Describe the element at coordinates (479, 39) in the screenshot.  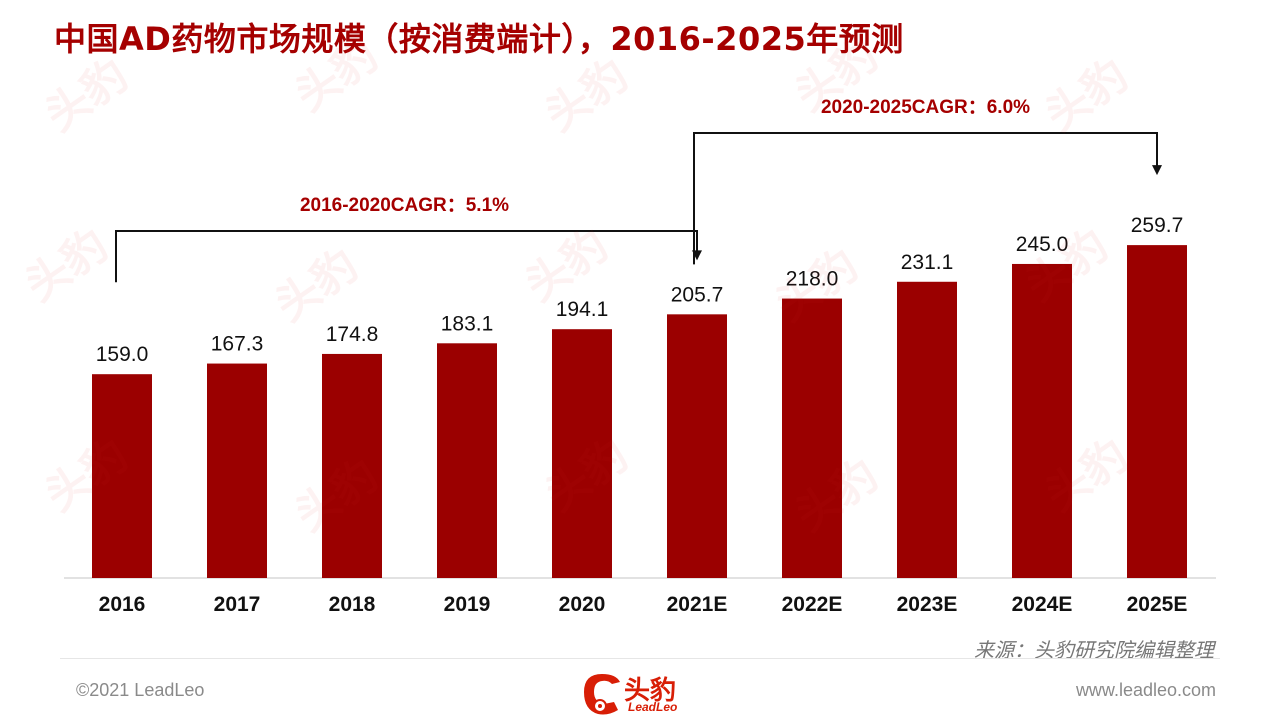
I see `page-title: 中国AD药物市场规模（按消费端计），2016-2025年预测` at that location.